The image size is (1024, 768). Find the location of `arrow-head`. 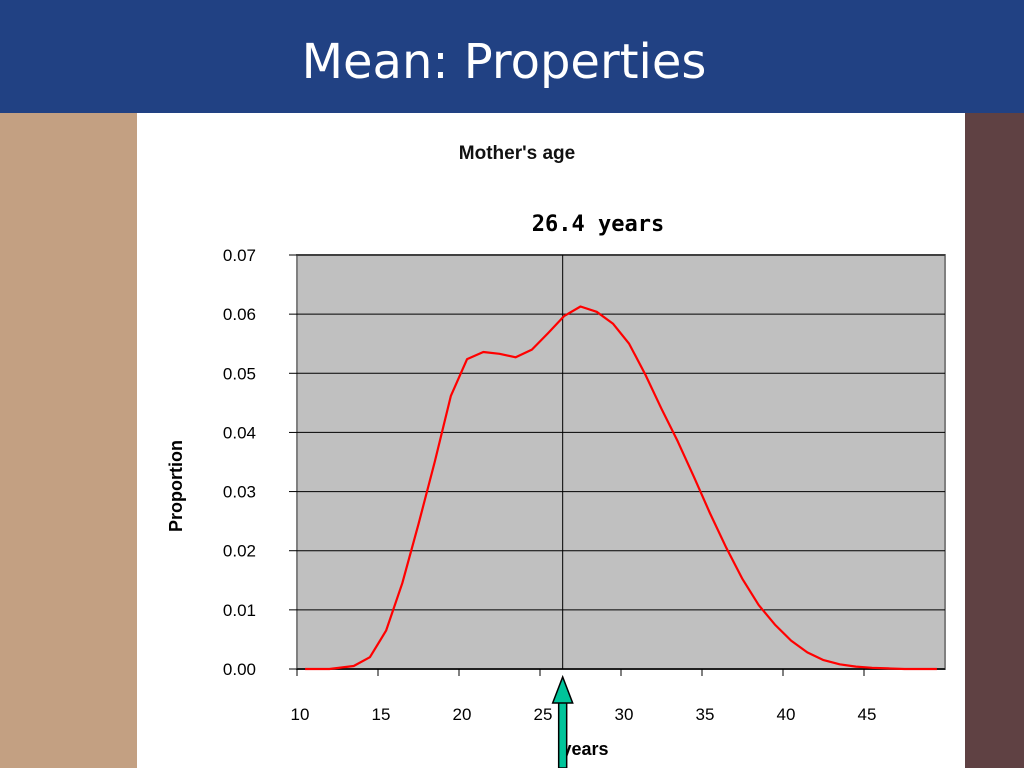

arrow-head is located at coordinates (562, 689).